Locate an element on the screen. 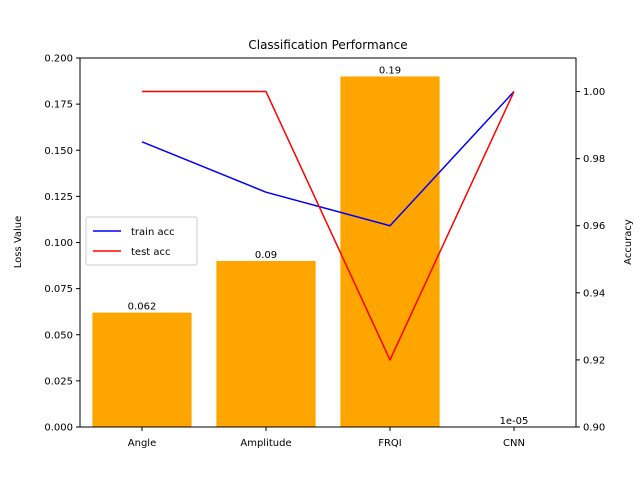  bar-angle is located at coordinates (142, 369).